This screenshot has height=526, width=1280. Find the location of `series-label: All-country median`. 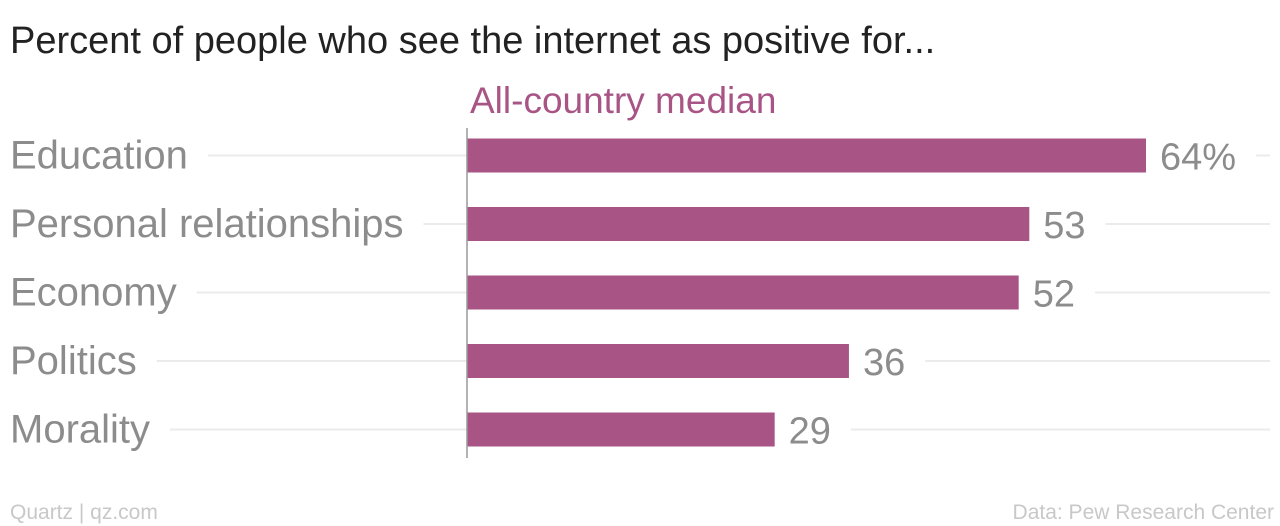

series-label: All-country median is located at coordinates (623, 100).